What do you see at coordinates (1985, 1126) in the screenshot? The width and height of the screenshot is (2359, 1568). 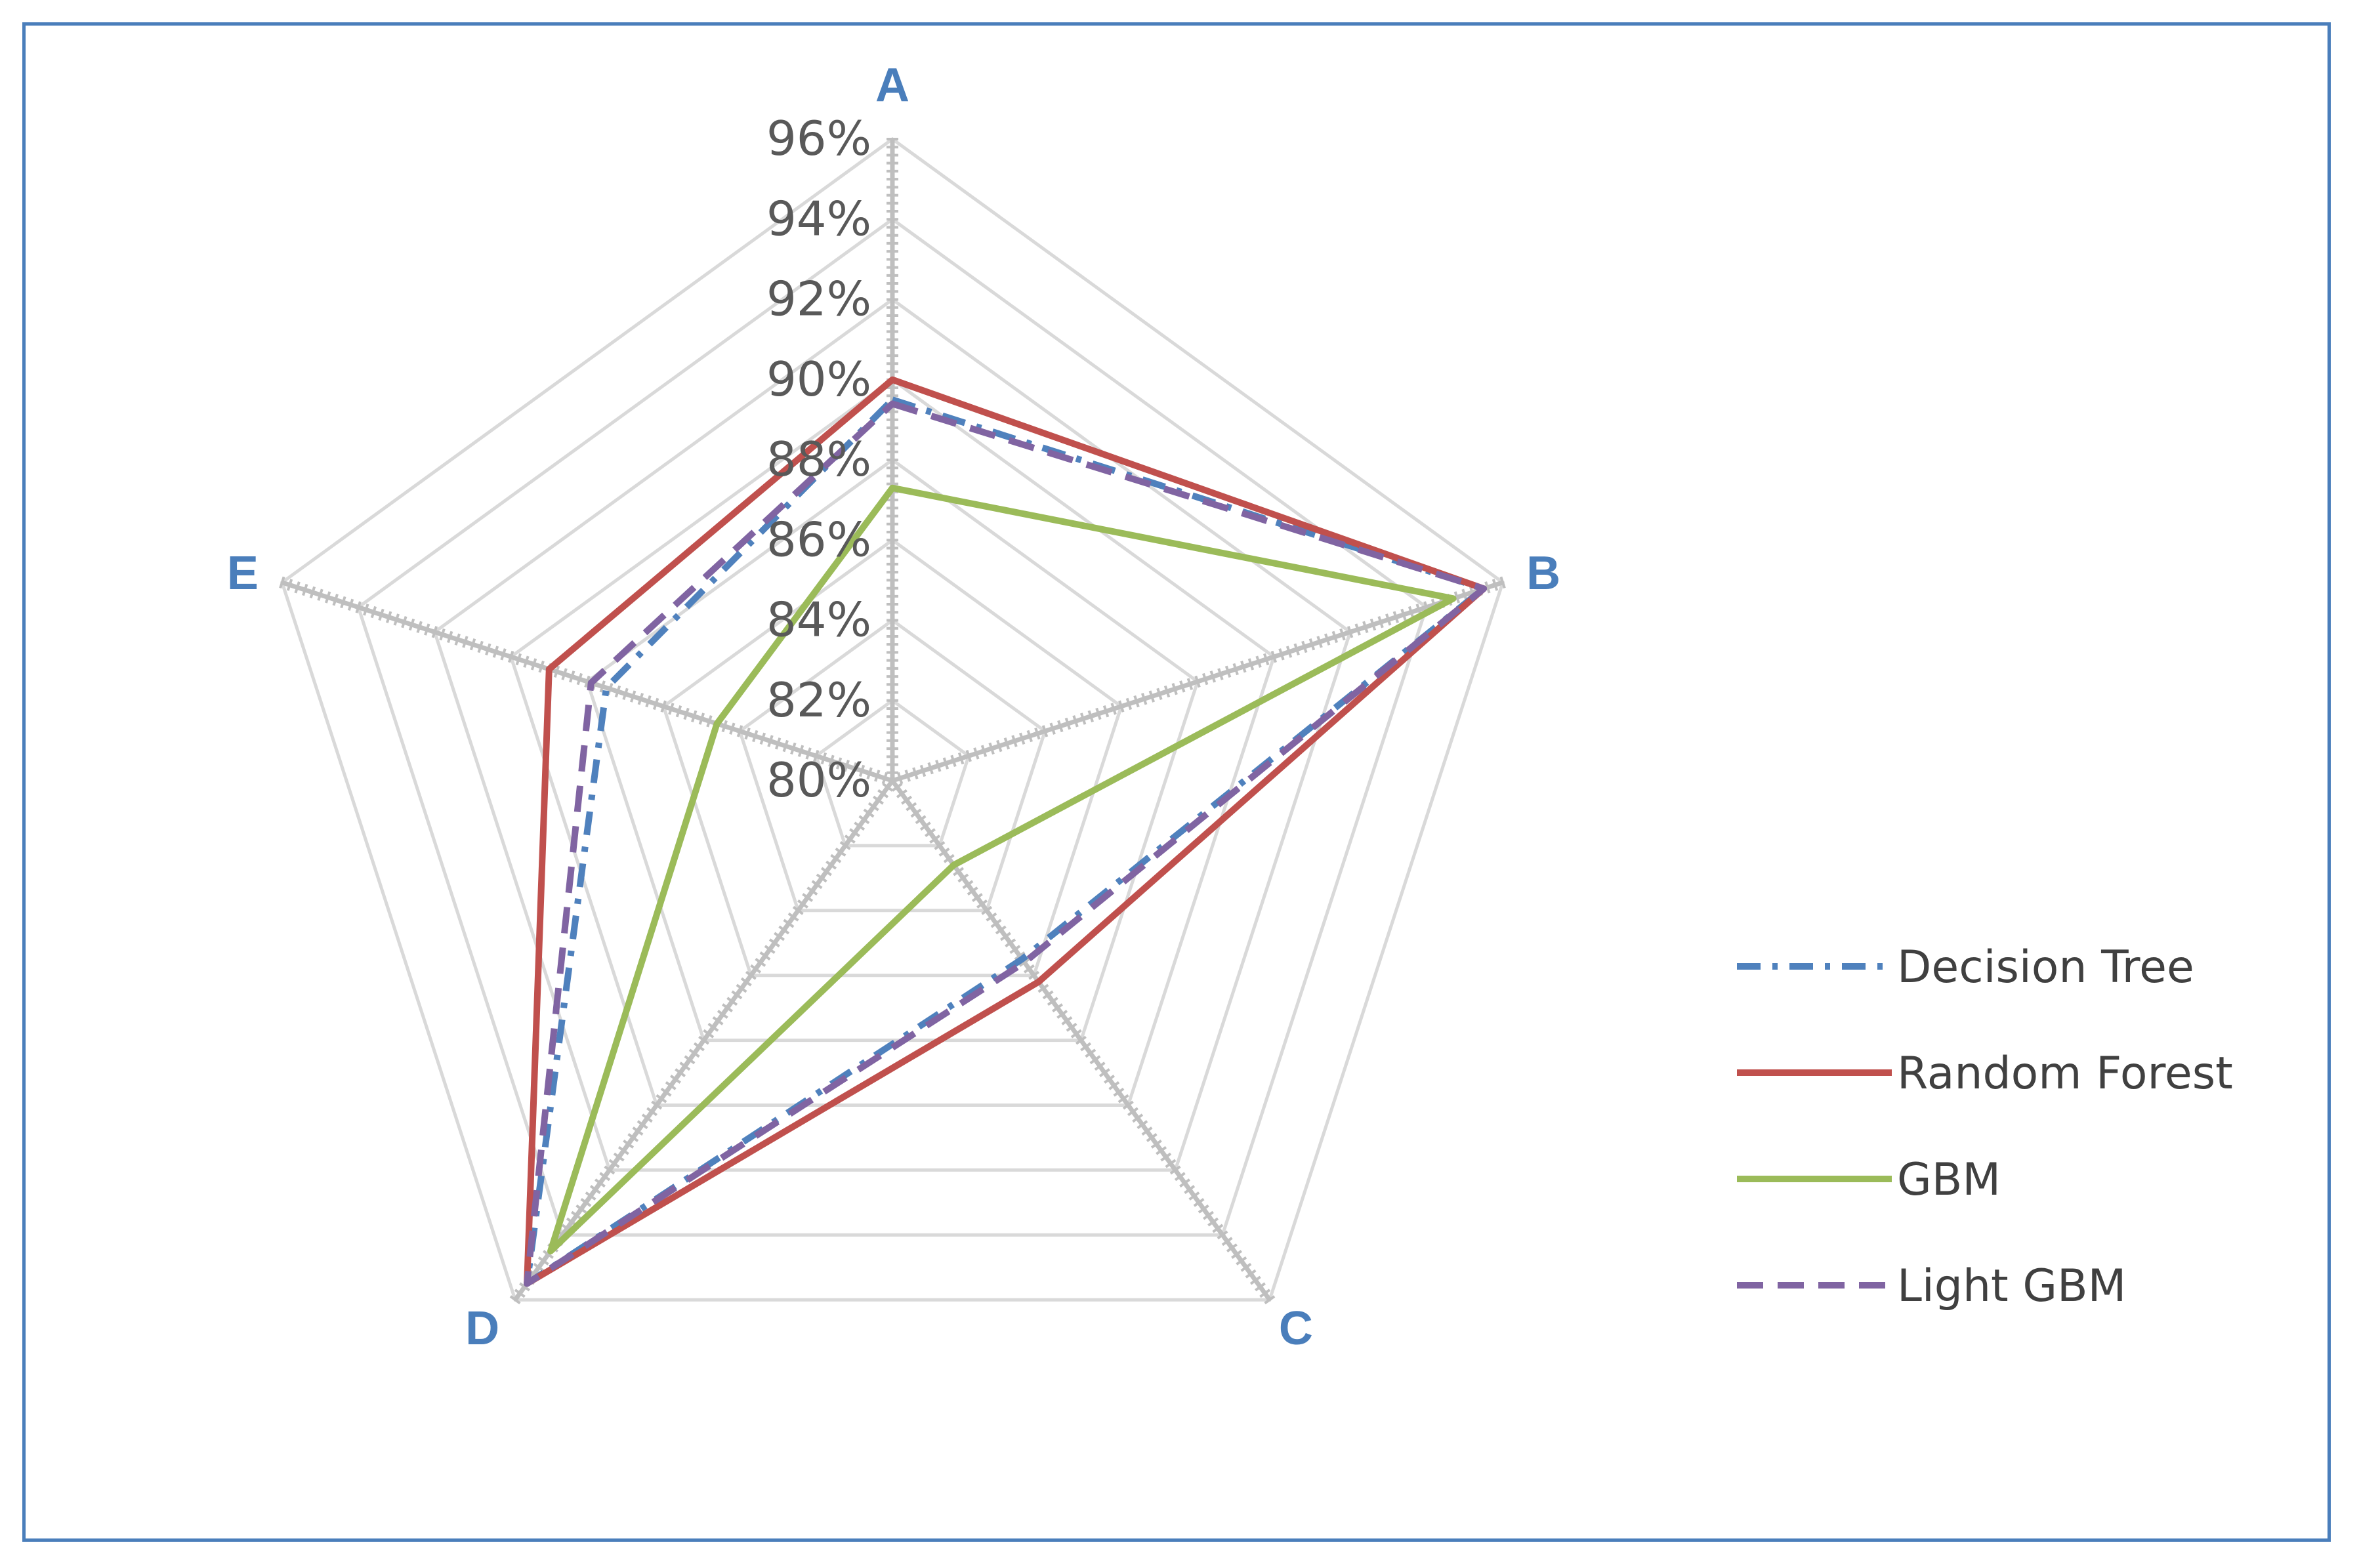 I see `legend: Decision Tree Random Forest GBM Light GBM` at bounding box center [1985, 1126].